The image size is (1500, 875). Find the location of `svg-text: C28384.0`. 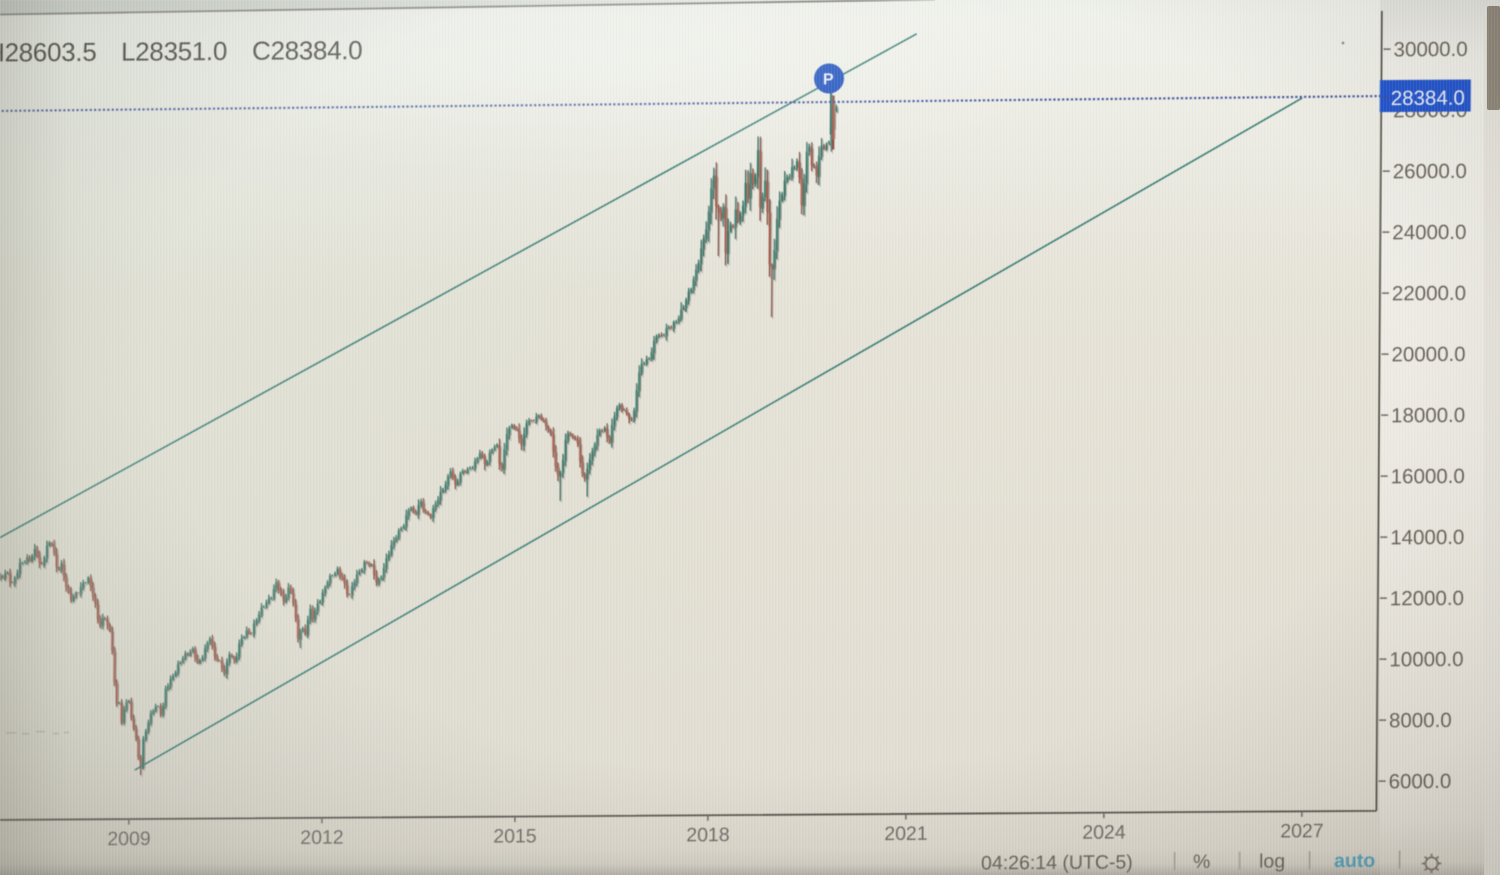

svg-text: C28384.0 is located at coordinates (307, 50).